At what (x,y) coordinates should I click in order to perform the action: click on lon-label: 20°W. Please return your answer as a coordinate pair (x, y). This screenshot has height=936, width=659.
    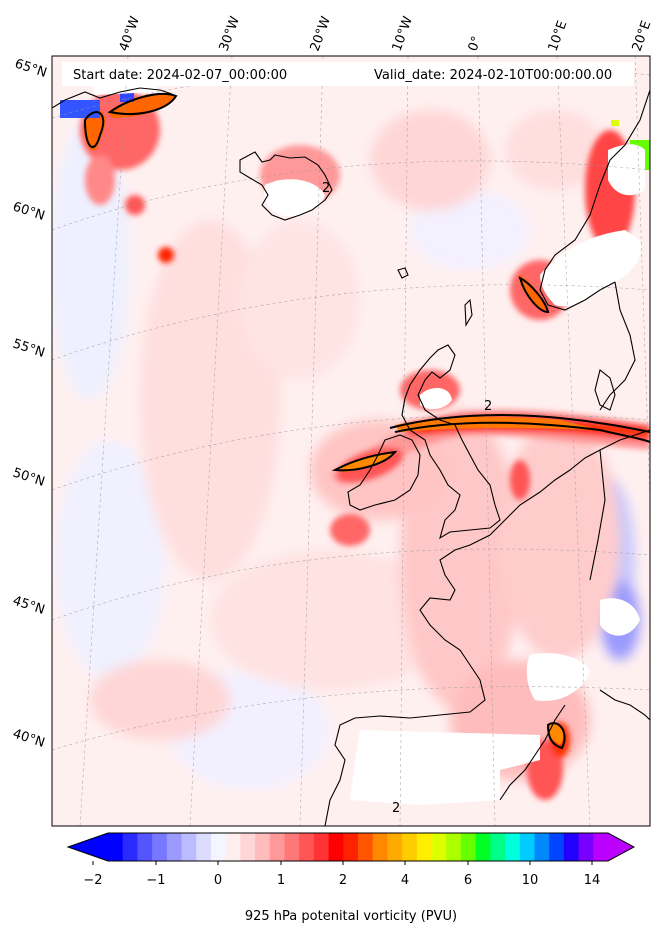
    Looking at the image, I should click on (321, 33).